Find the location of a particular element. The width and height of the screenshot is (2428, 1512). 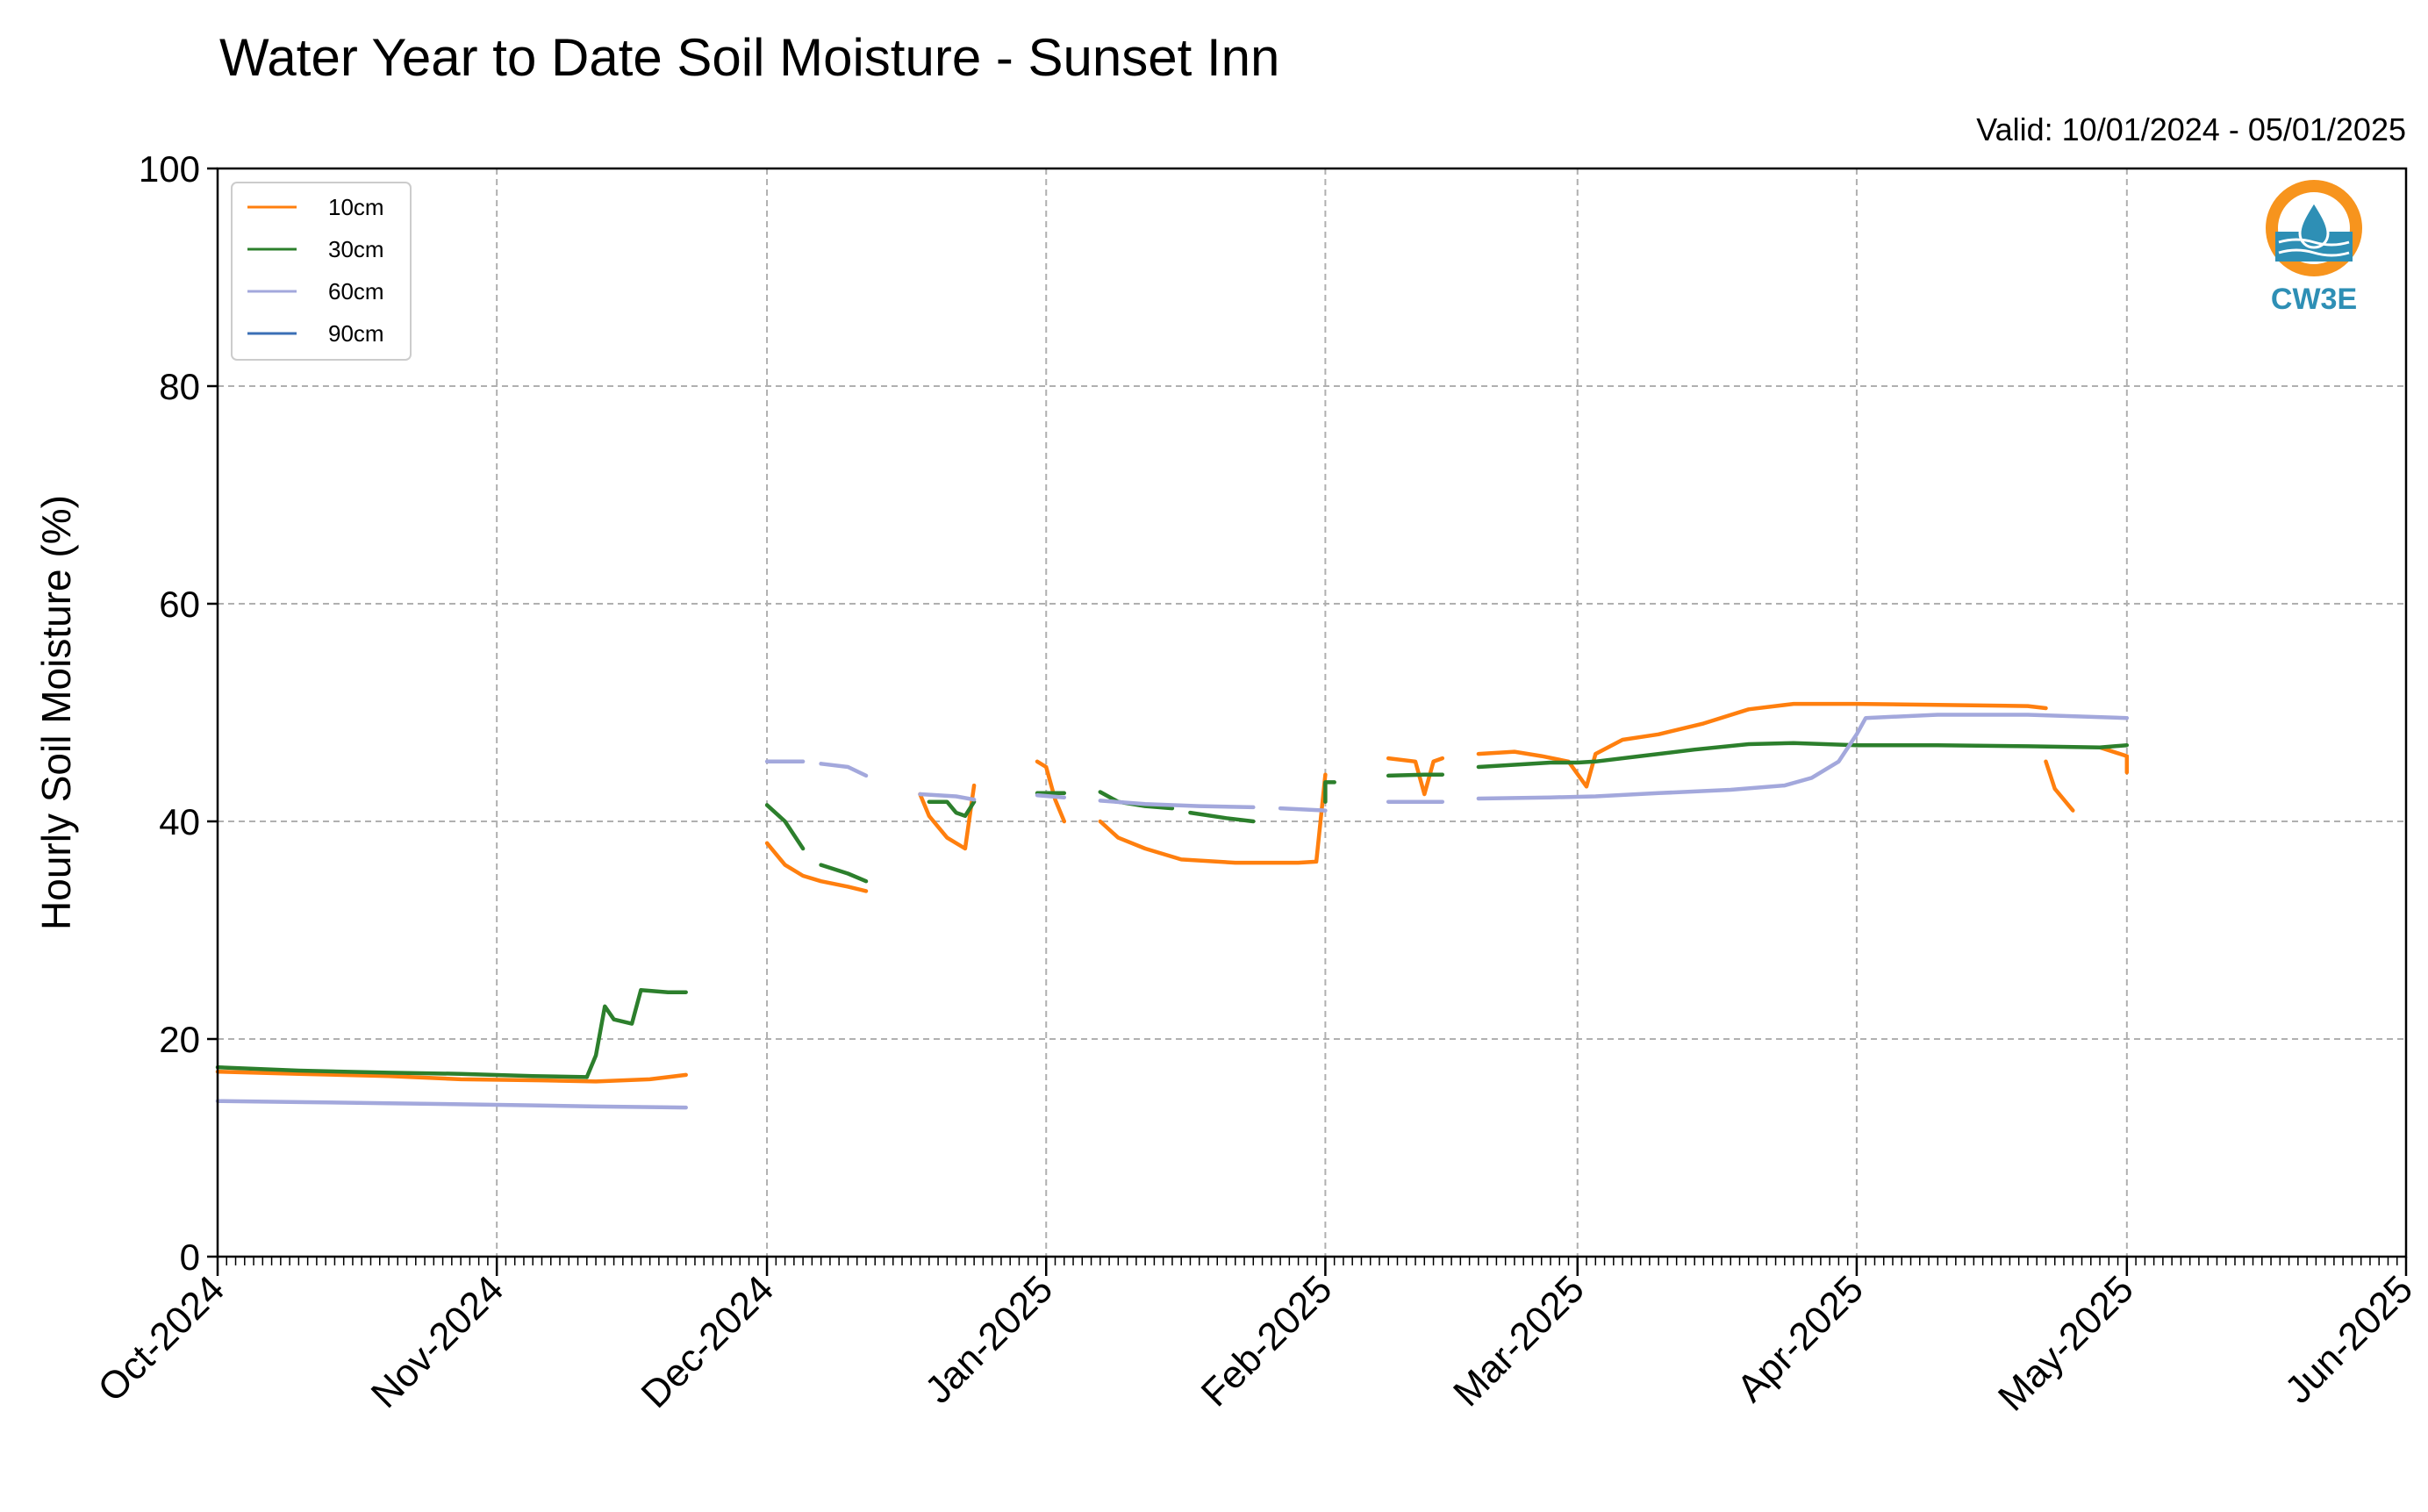

y-tick-label: 100 is located at coordinates (169, 169).